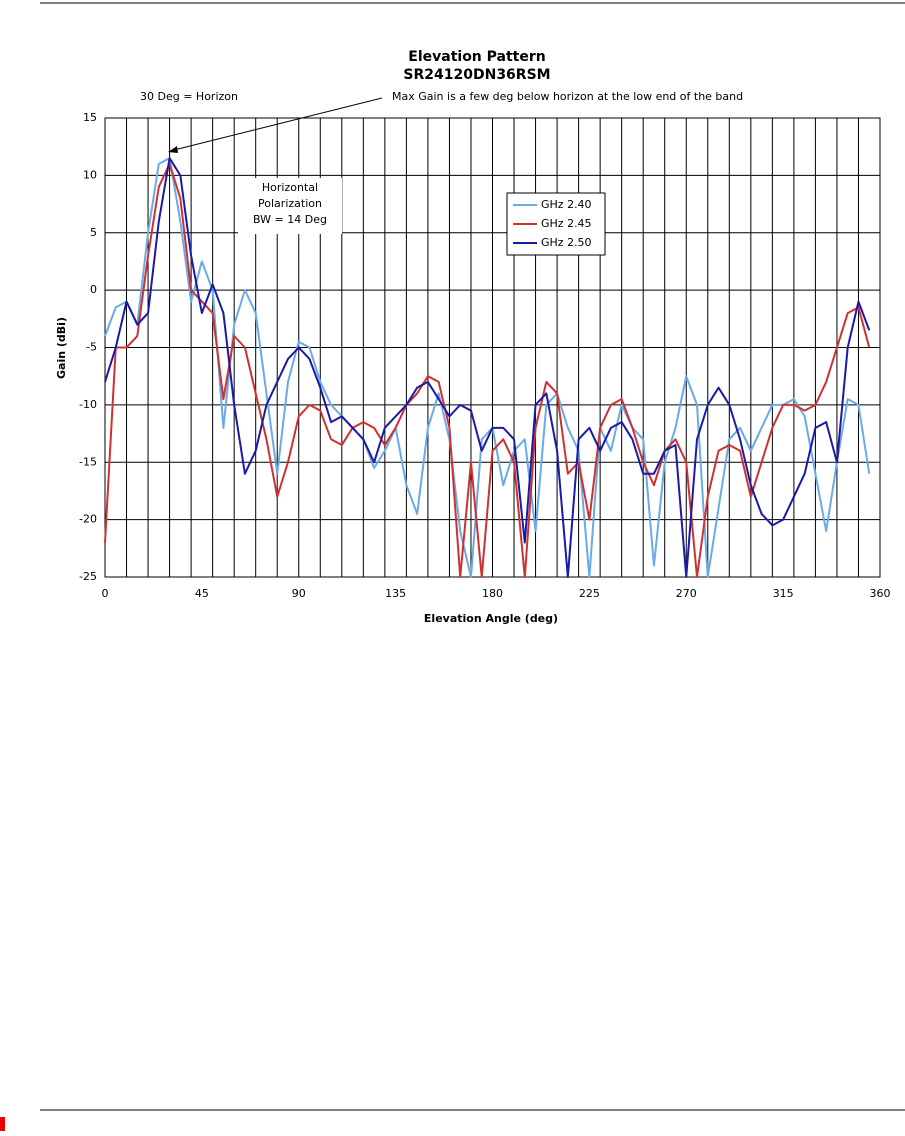  Describe the element at coordinates (2, 1124) in the screenshot. I see `page-marker` at that location.